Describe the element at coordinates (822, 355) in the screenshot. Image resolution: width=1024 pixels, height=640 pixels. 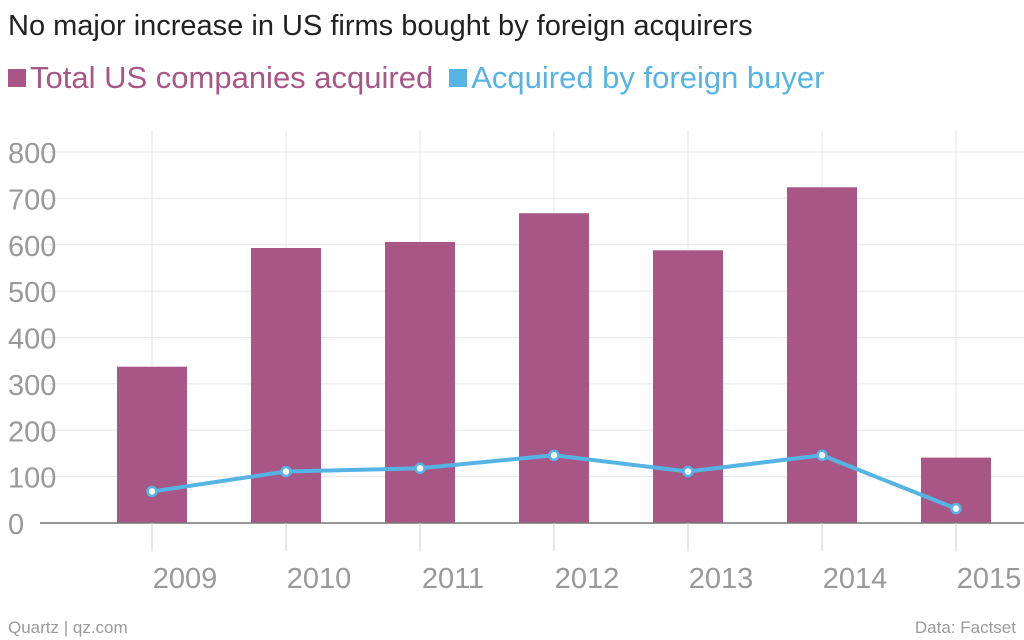
I see `bar-total-2014` at that location.